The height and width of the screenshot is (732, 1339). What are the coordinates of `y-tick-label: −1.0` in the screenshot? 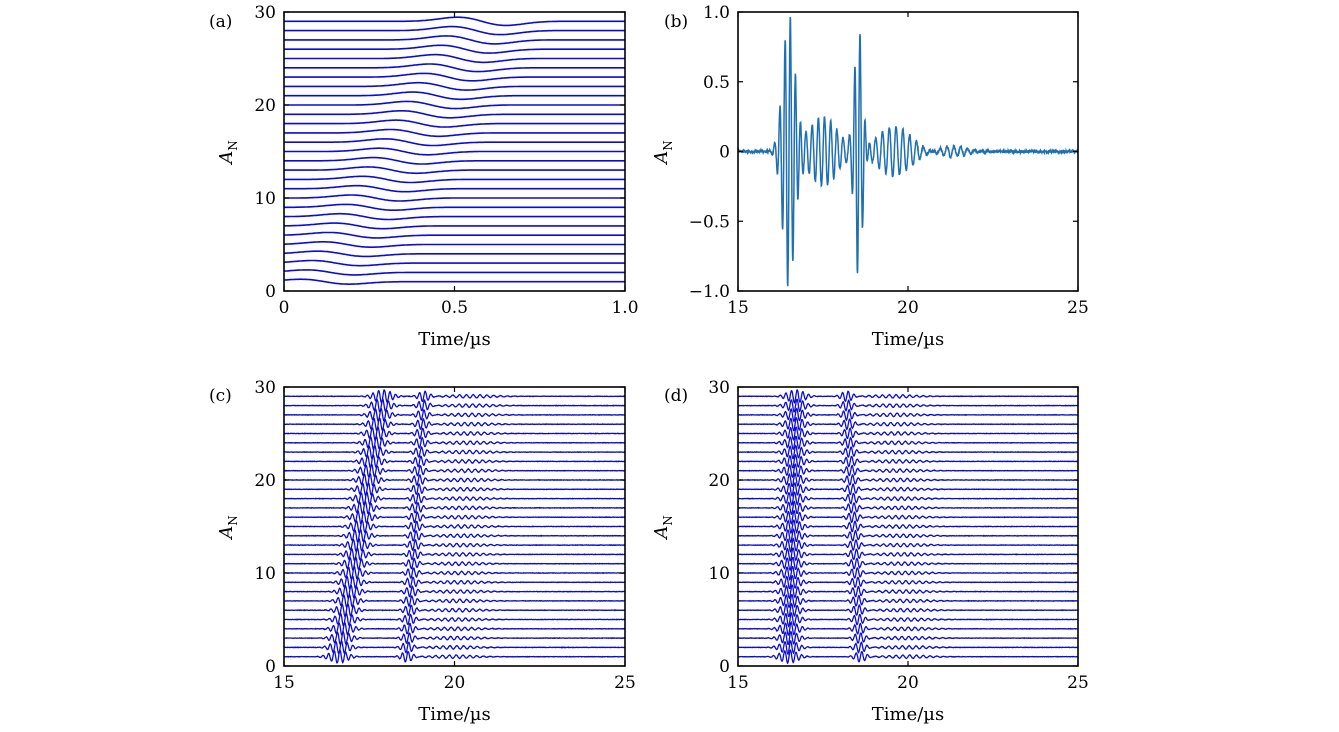 It's located at (709, 292).